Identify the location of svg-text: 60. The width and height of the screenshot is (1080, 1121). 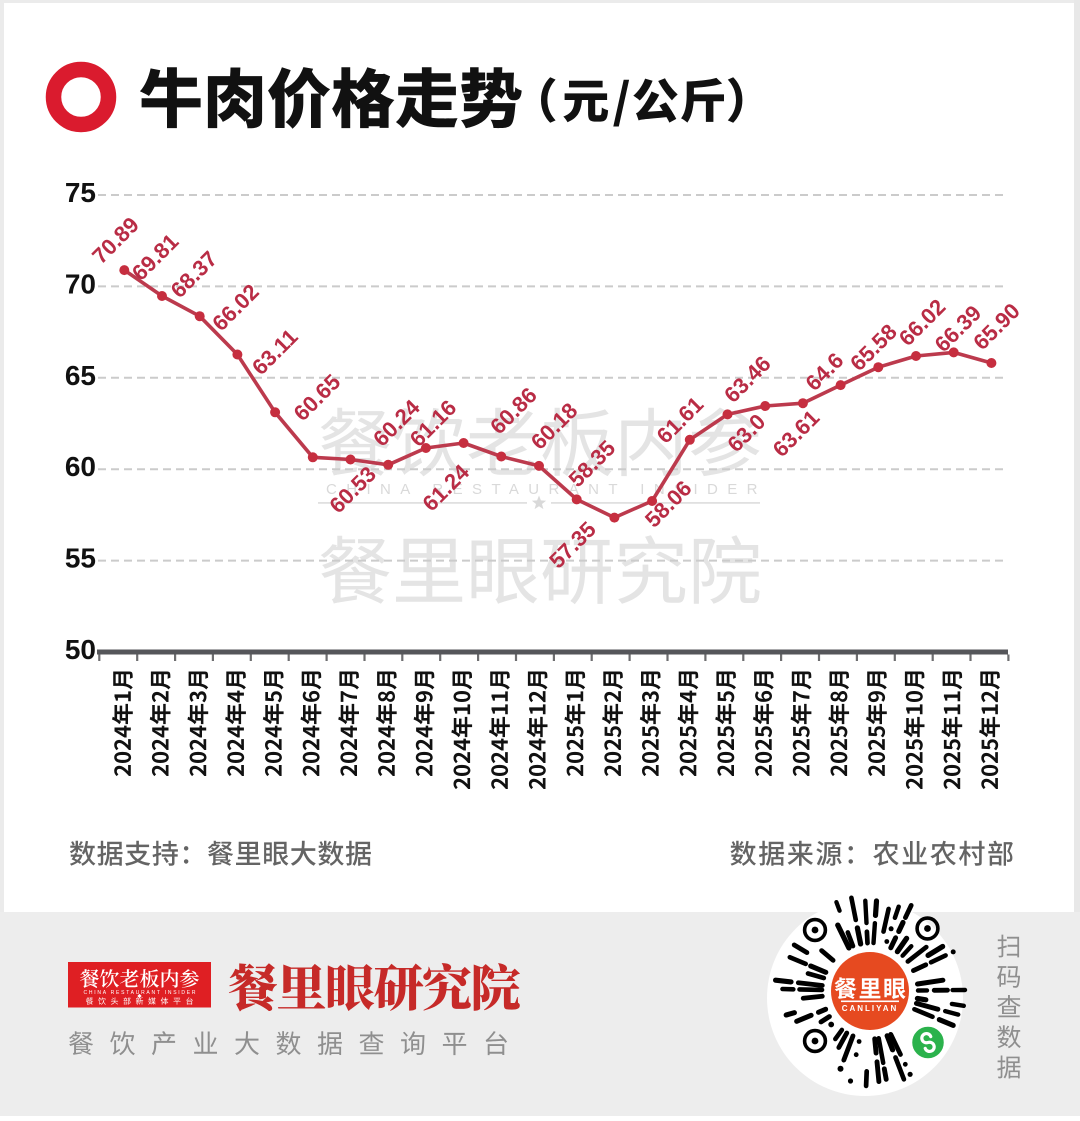
(80, 466).